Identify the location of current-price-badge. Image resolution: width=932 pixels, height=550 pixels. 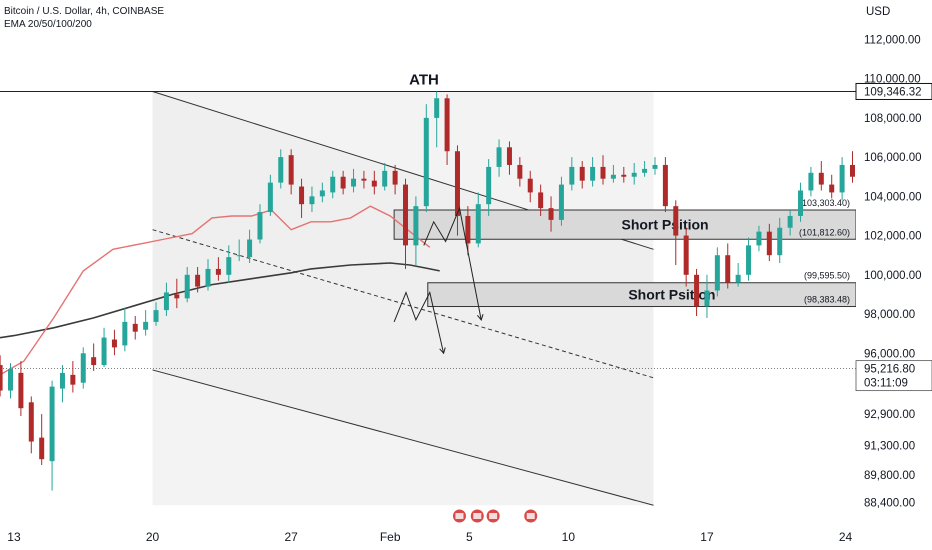
(893, 376).